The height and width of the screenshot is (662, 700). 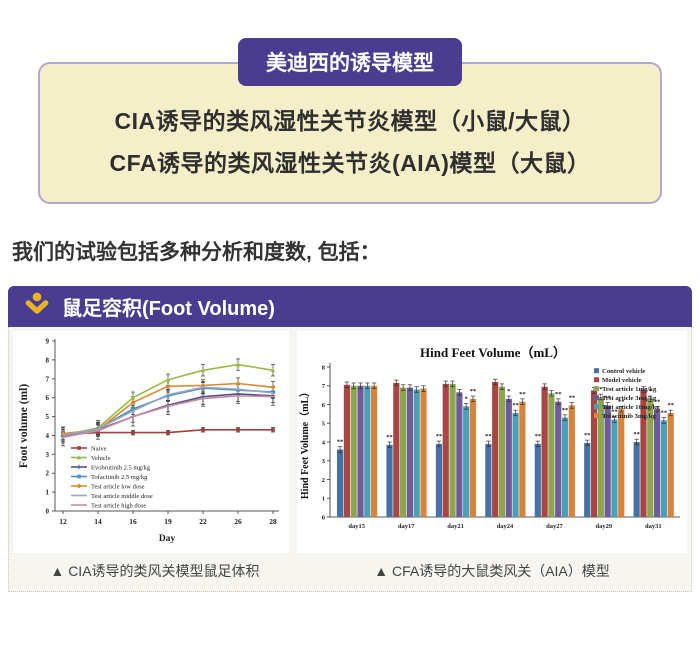 What do you see at coordinates (629, 389) in the screenshot?
I see `svg-text: Test article 1mg/kg` at bounding box center [629, 389].